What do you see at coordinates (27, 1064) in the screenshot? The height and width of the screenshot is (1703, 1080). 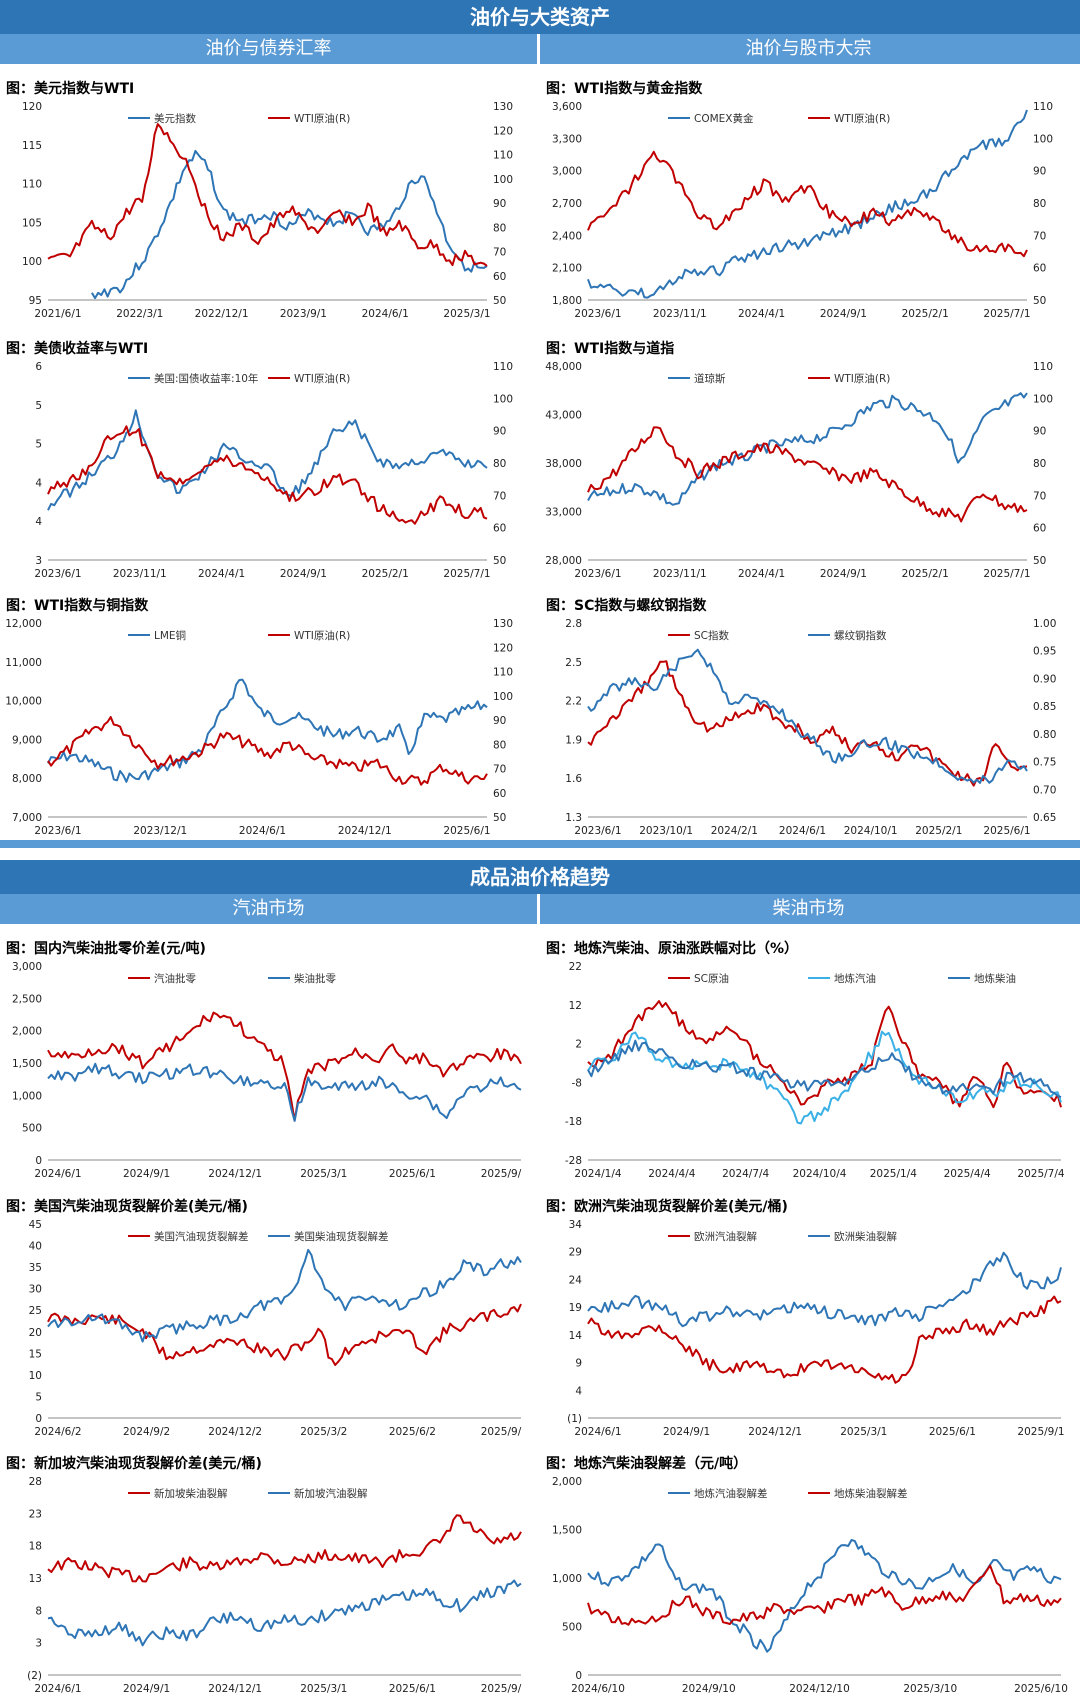 I see `y-tick-label: 1,500` at bounding box center [27, 1064].